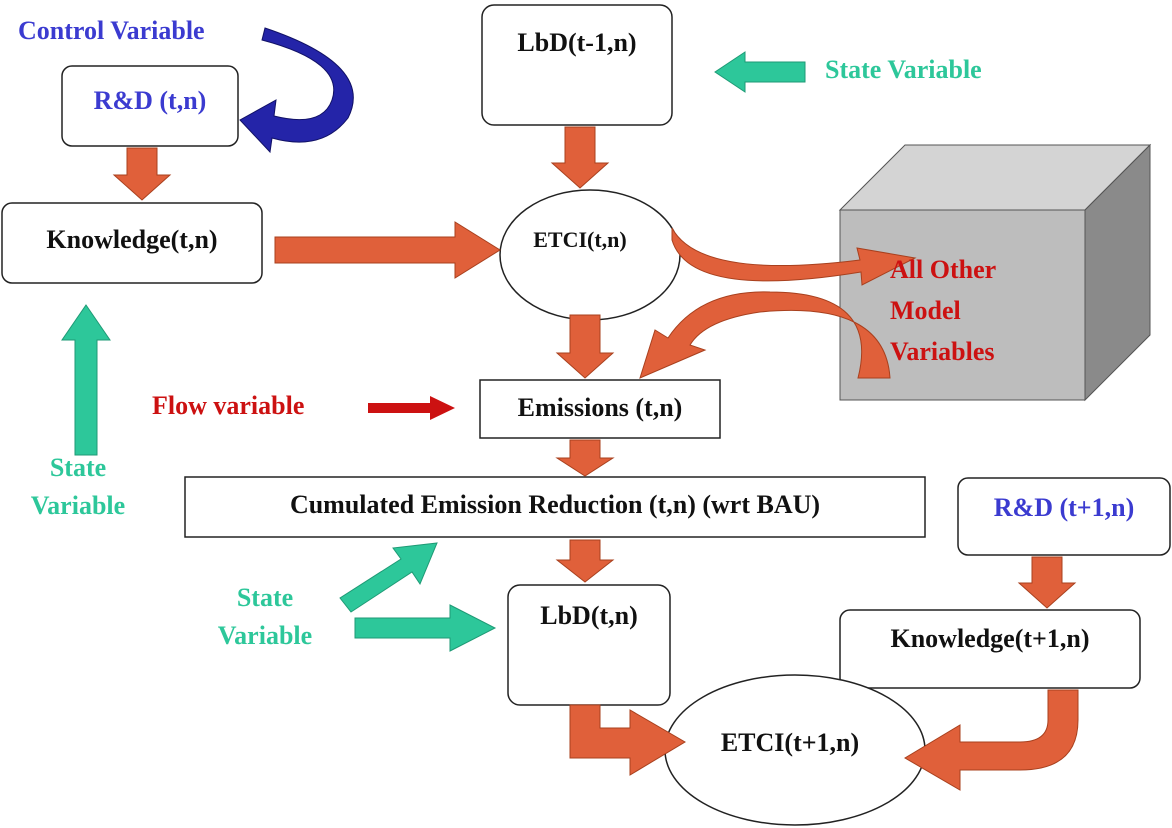  Describe the element at coordinates (790, 742) in the screenshot. I see `node-label: ETCI(t+1,n)` at that location.